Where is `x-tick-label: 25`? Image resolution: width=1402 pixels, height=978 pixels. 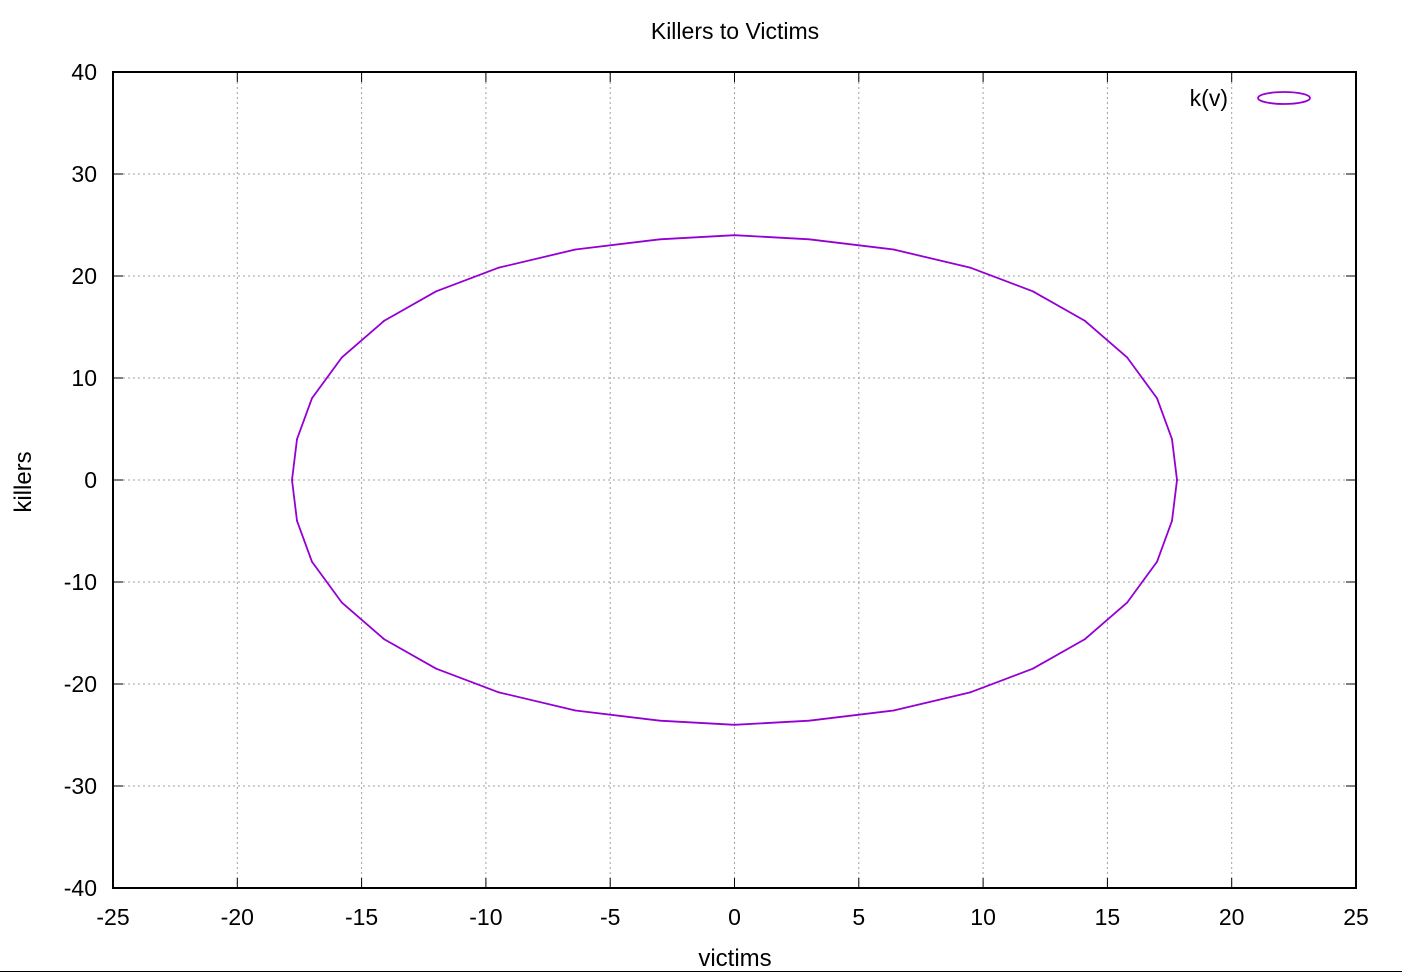
x-tick-label: 25 is located at coordinates (1356, 917).